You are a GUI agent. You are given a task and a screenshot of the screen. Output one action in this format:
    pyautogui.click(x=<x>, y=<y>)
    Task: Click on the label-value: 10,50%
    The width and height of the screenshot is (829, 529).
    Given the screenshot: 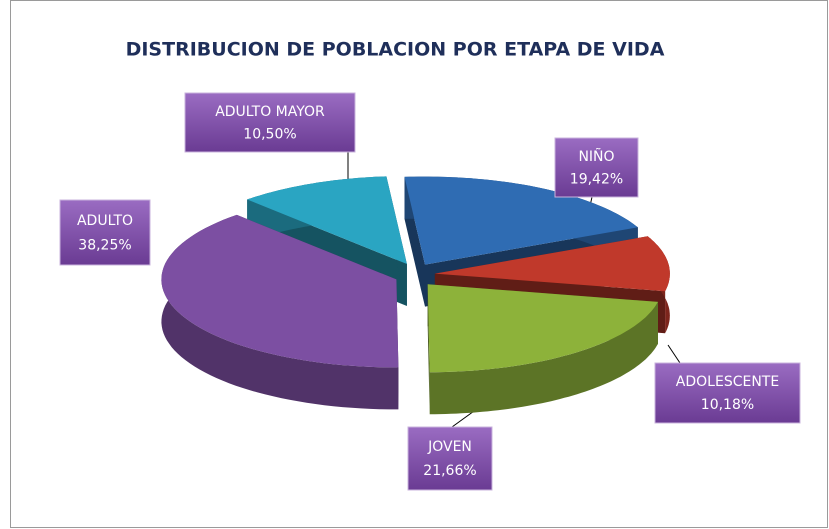 What is the action you would take?
    pyautogui.click(x=269, y=134)
    